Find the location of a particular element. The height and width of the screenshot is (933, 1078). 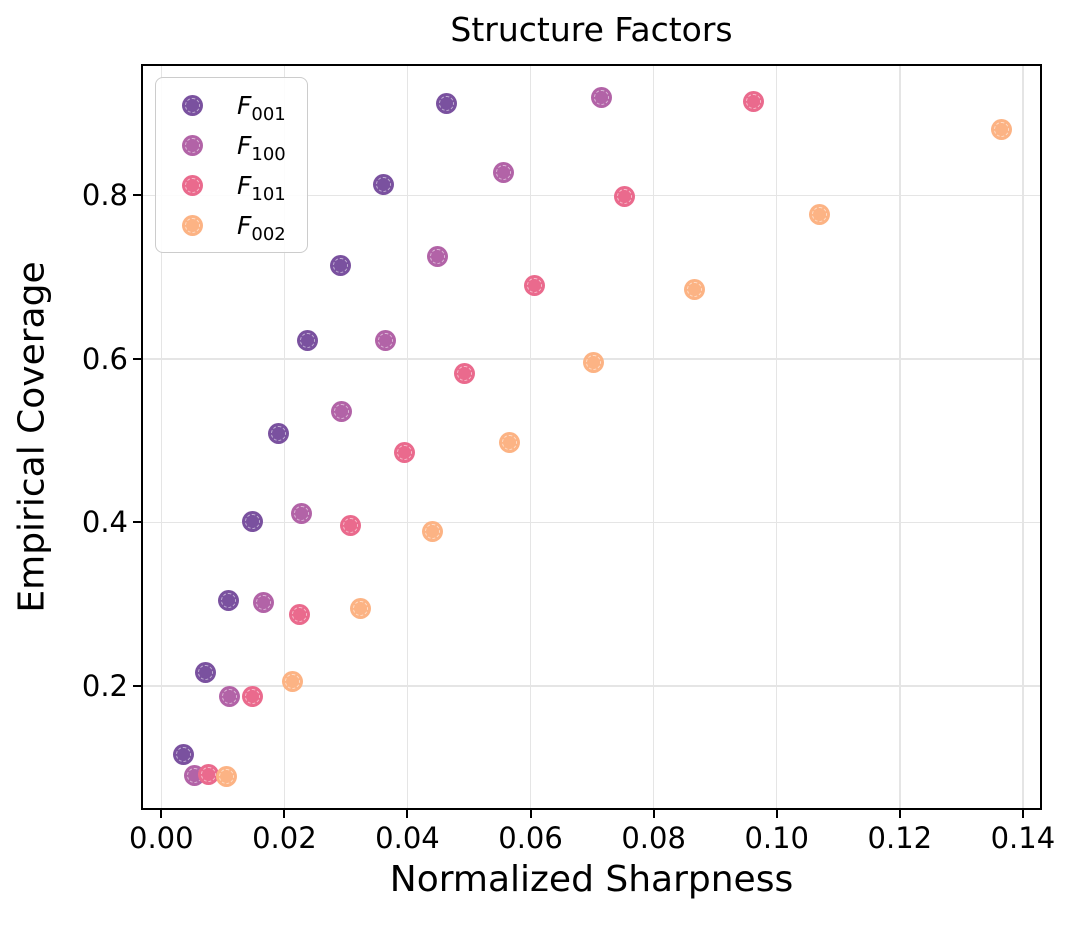

legend-item-F_101: F101 is located at coordinates (231, 185).